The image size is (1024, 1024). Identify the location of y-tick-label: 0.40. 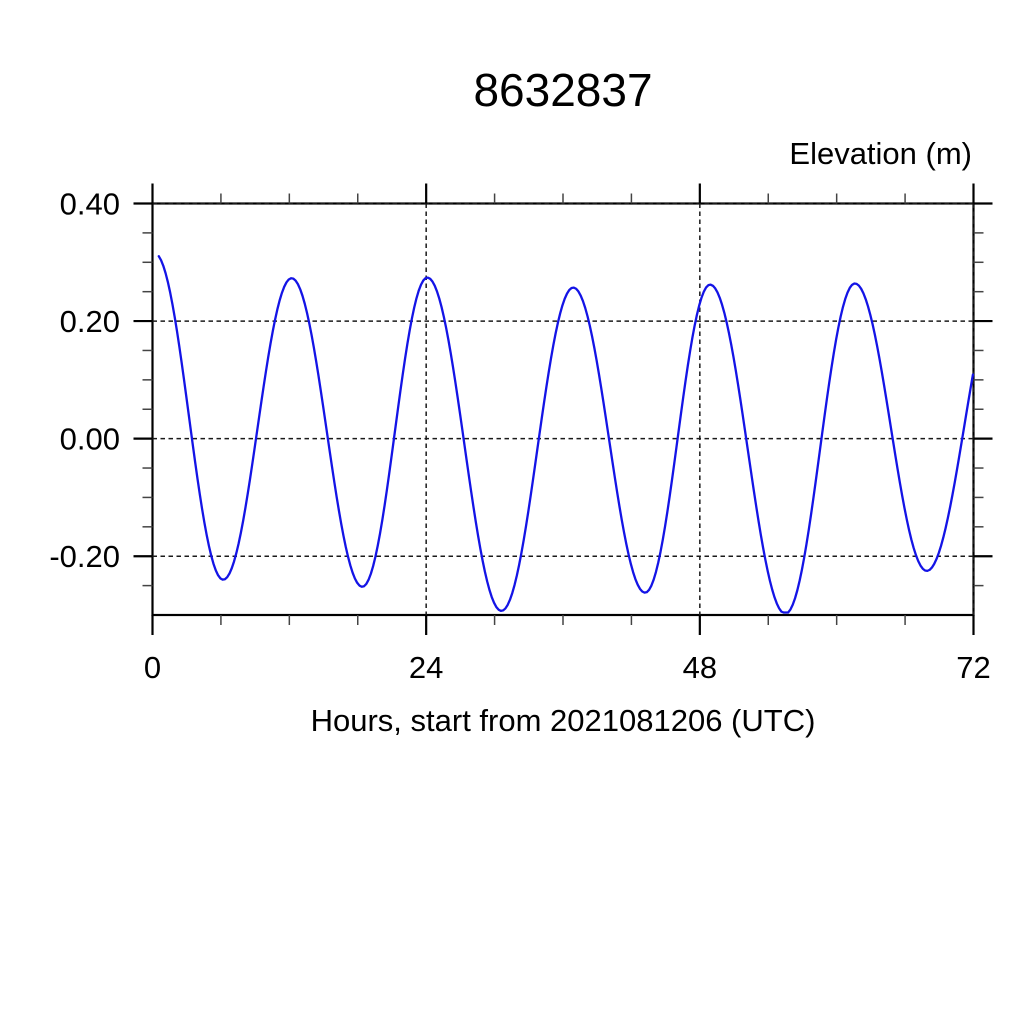
(90, 204).